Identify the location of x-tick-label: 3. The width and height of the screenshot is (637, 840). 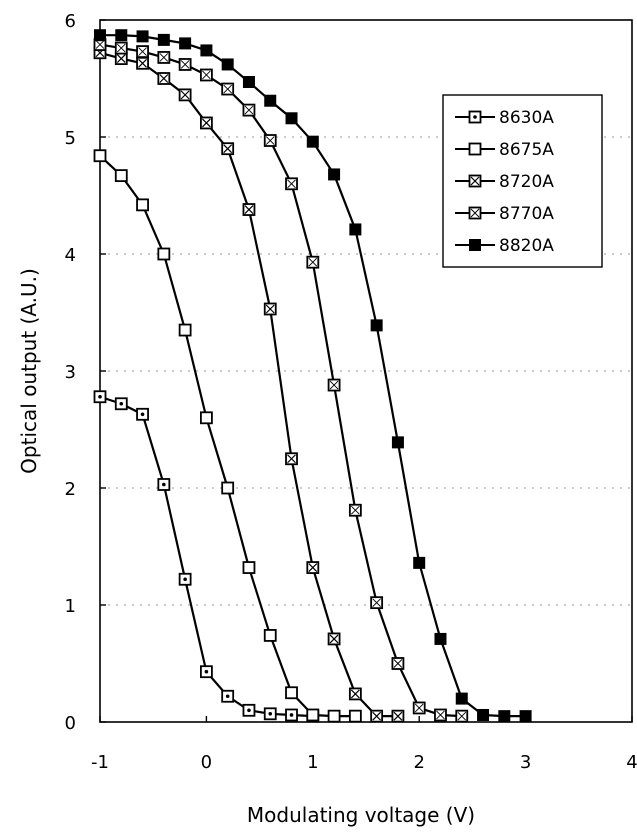
(525, 762).